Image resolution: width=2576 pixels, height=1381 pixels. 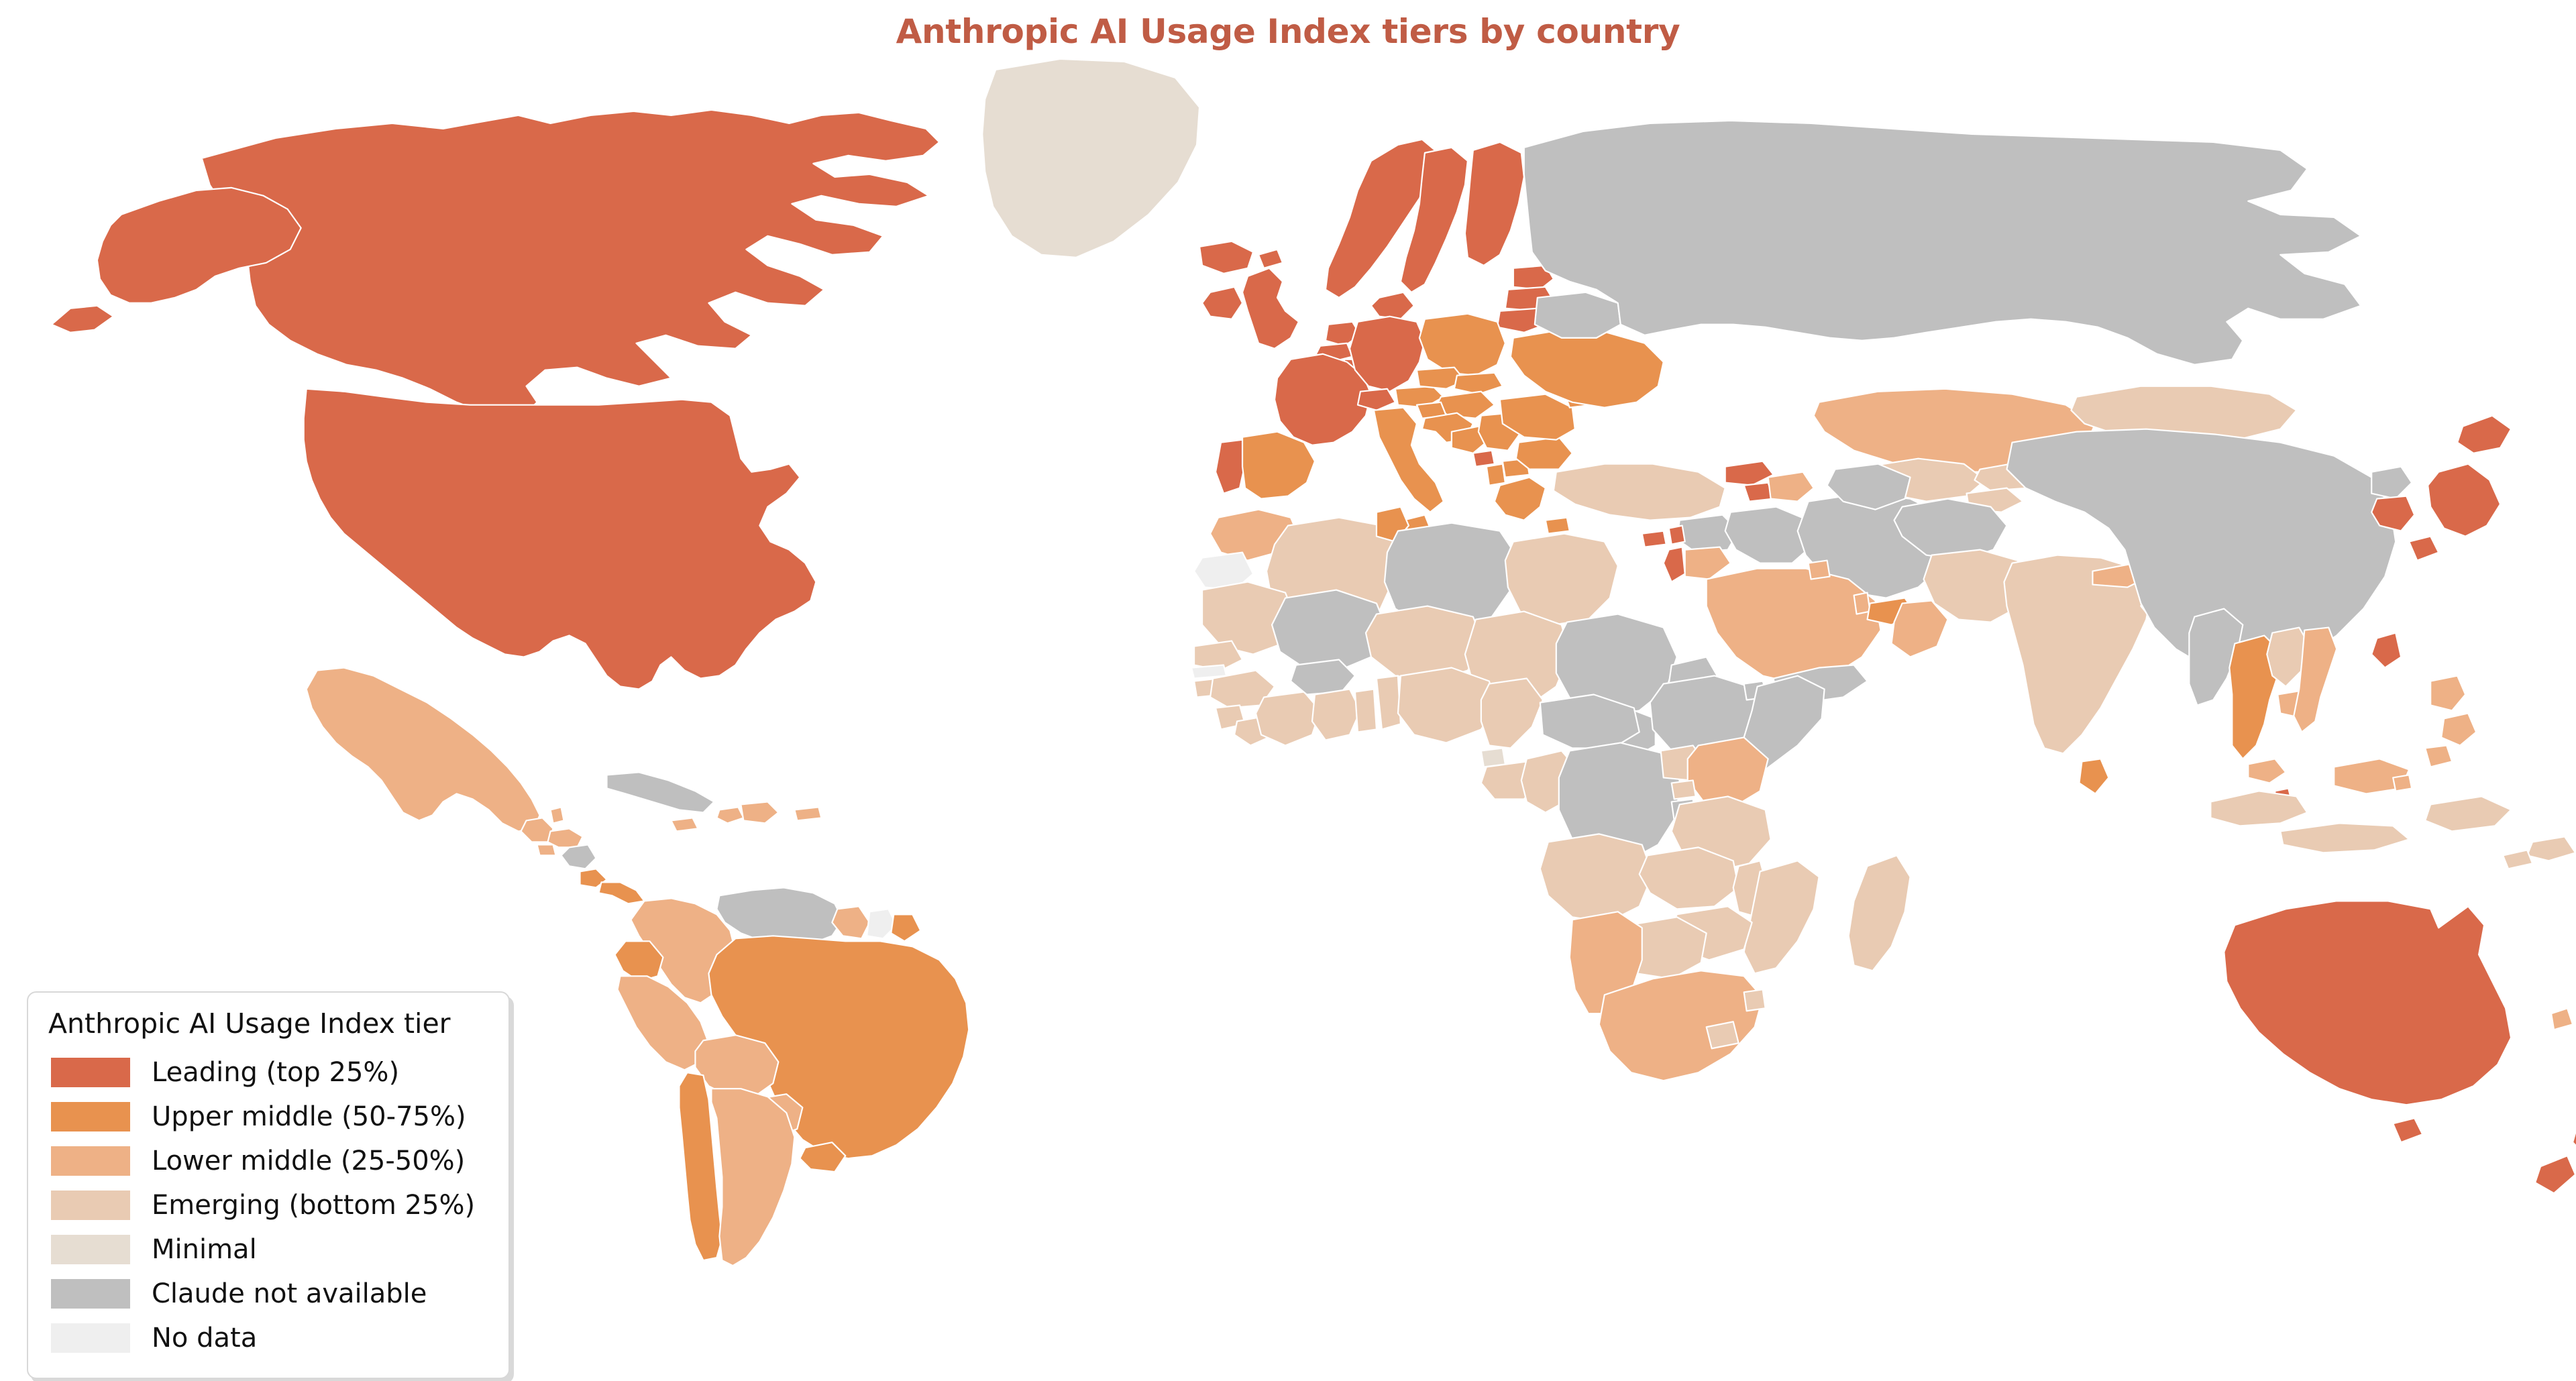 What do you see at coordinates (2460, 488) in the screenshot?
I see `country-japan` at bounding box center [2460, 488].